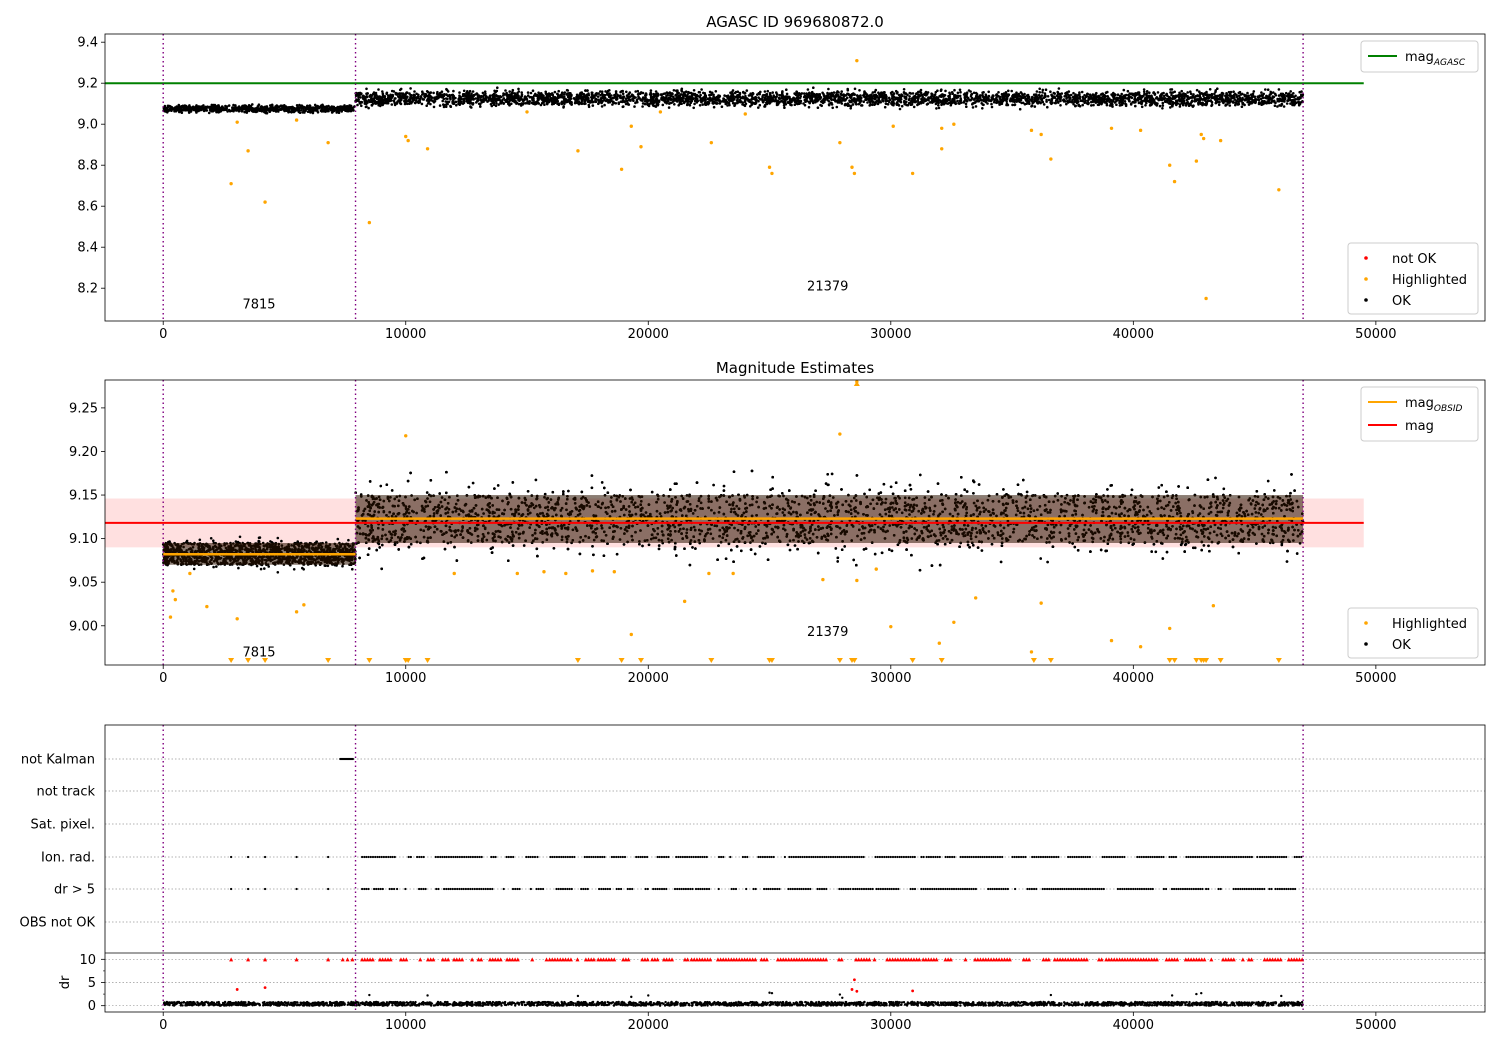  I want to click on legend-swatch-point, so click(1366, 300).